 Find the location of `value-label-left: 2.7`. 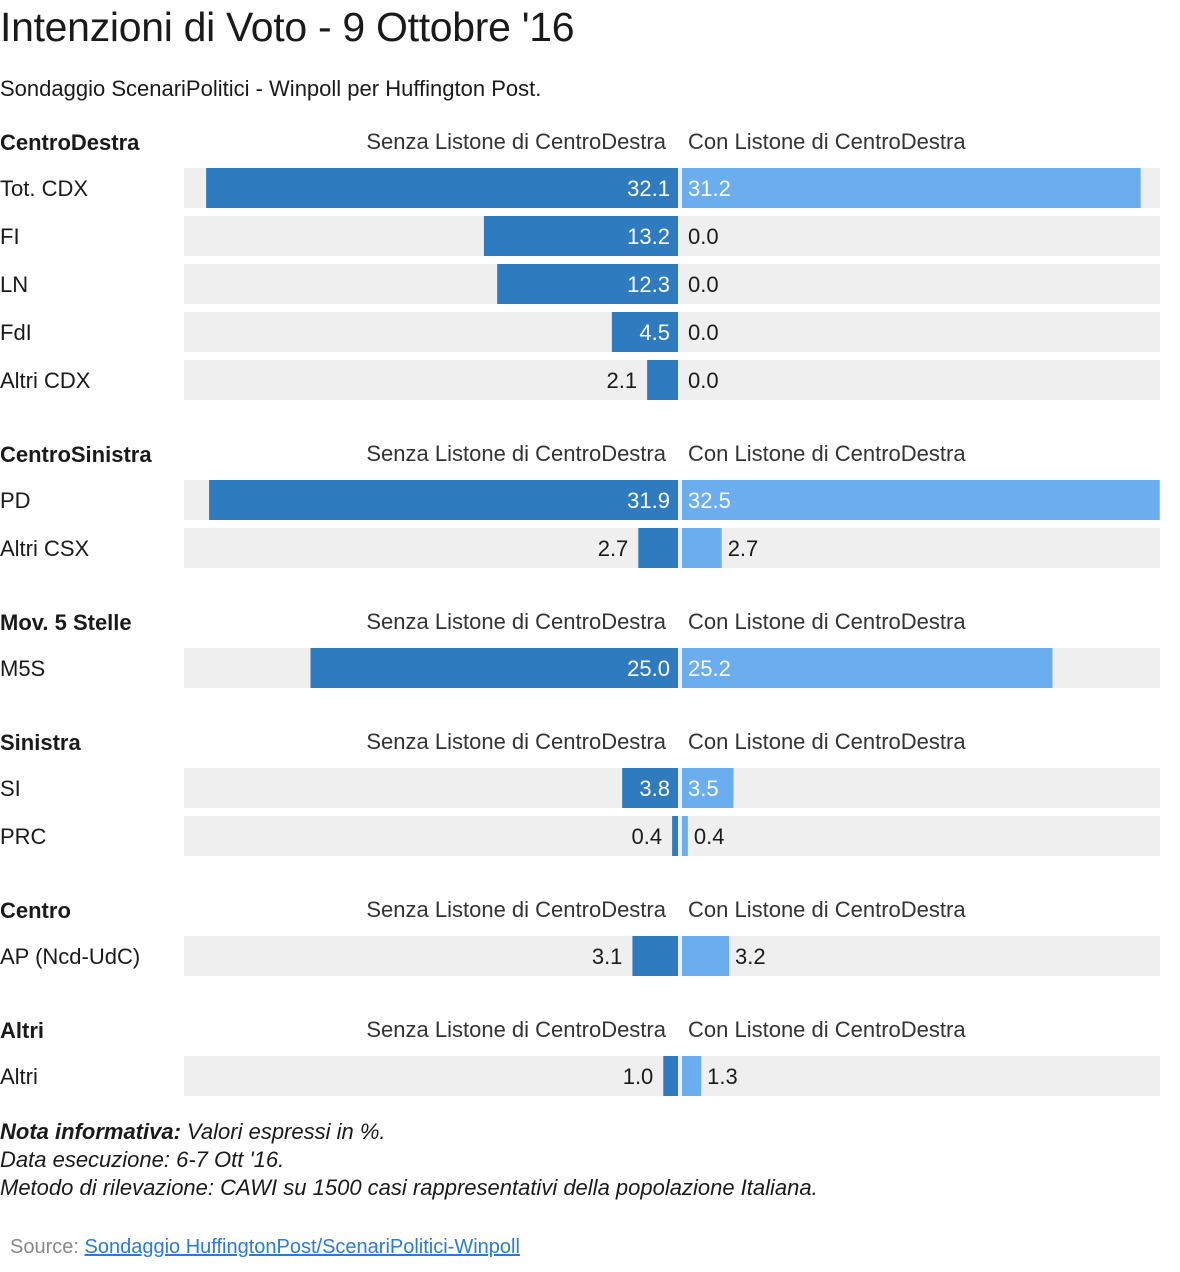

value-label-left: 2.7 is located at coordinates (613, 548).